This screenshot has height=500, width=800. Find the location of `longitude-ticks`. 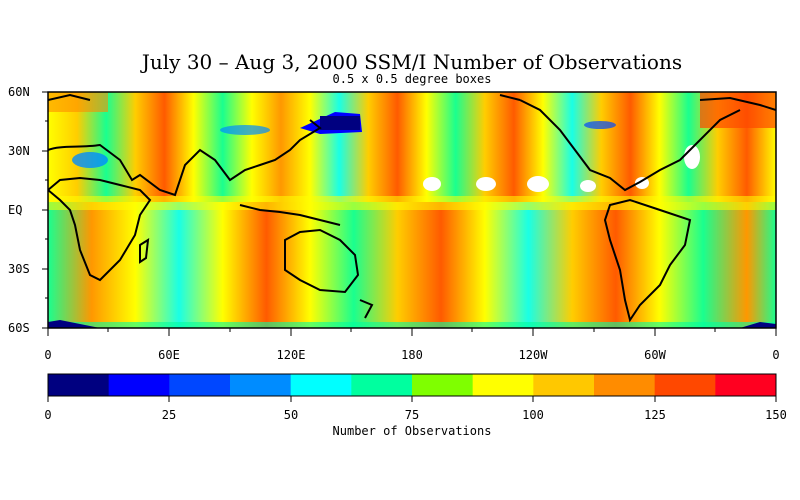

longitude-ticks is located at coordinates (412, 332).